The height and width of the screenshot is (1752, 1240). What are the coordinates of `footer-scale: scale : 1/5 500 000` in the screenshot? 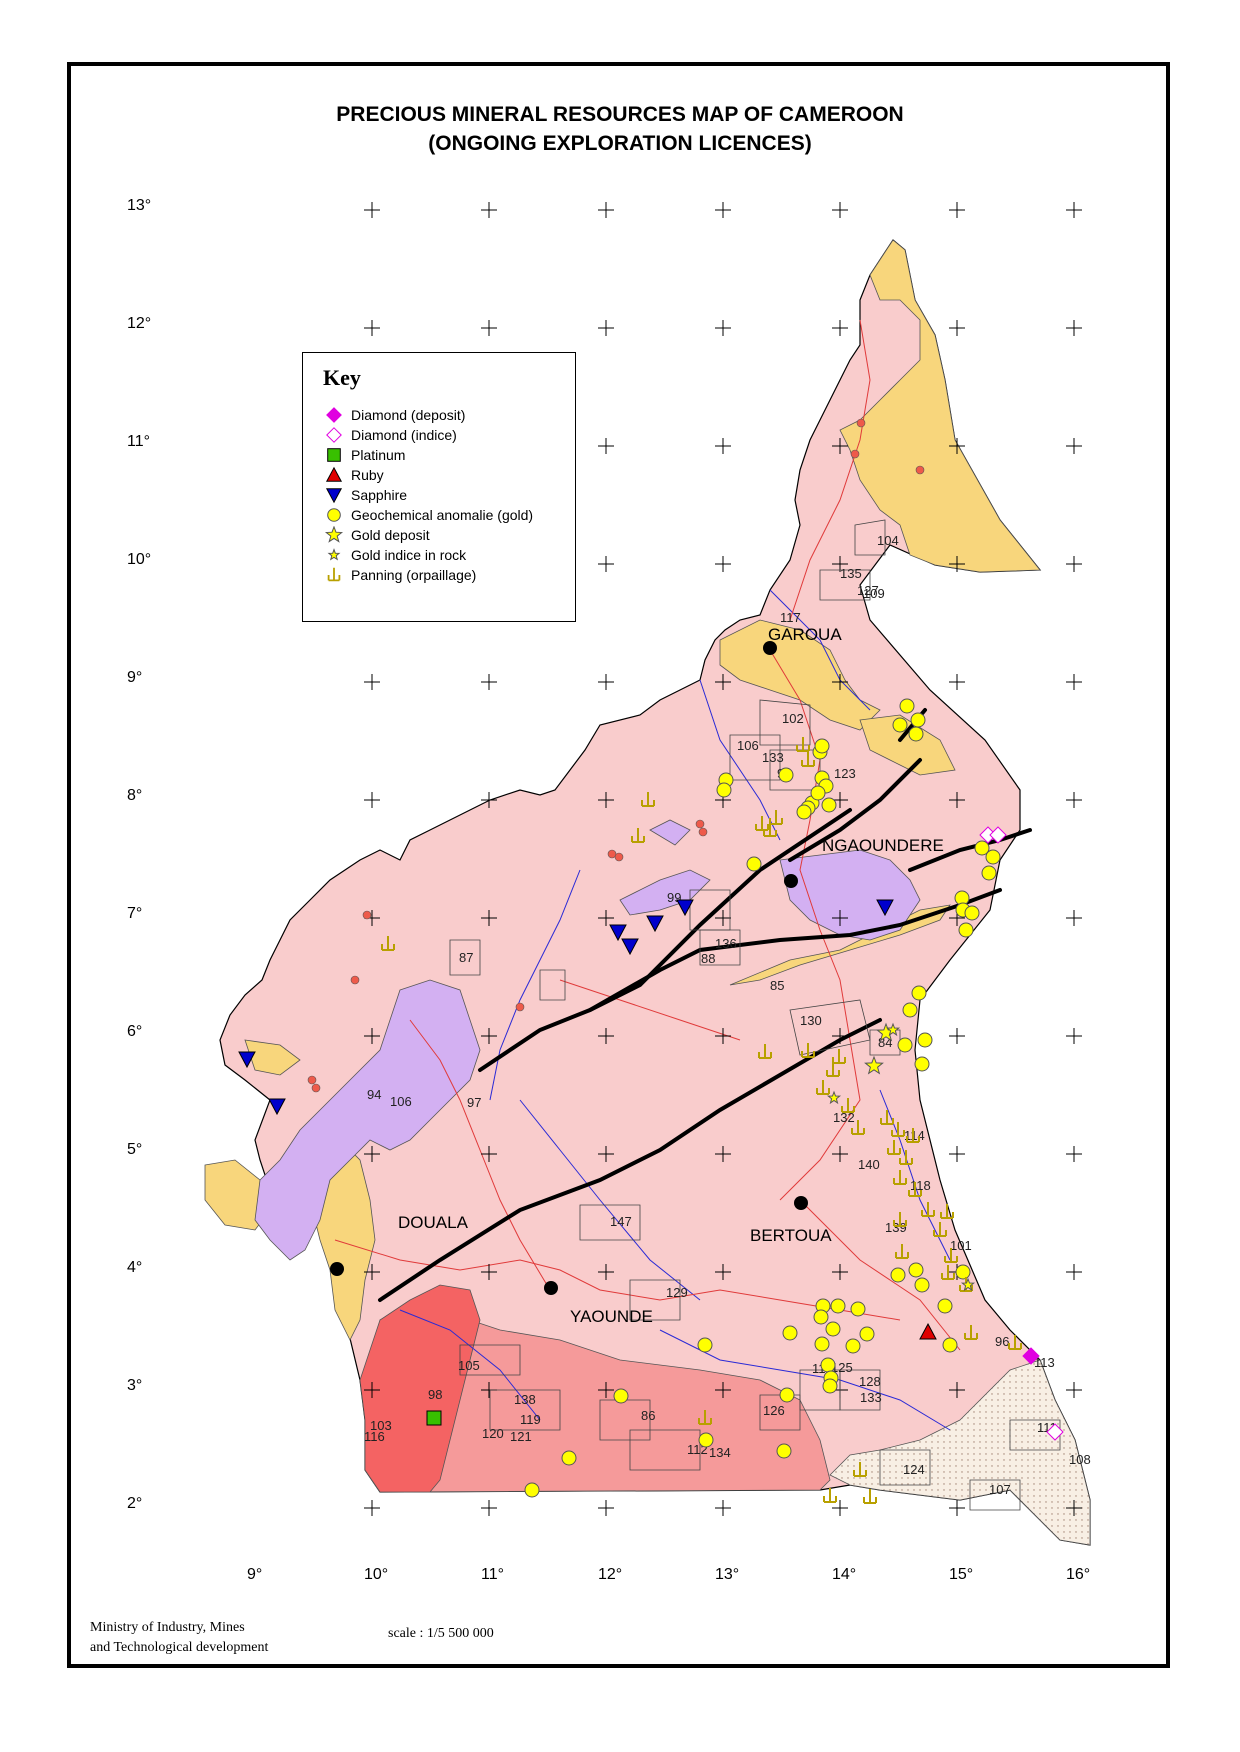 It's located at (441, 1633).